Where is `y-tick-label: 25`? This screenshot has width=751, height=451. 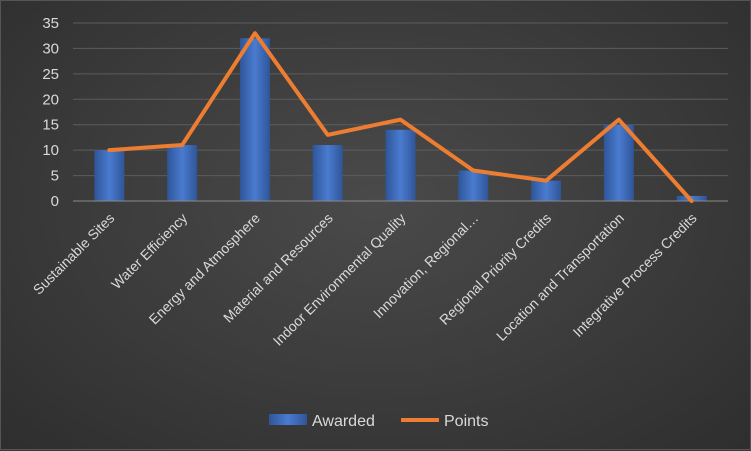 y-tick-label: 25 is located at coordinates (50, 74).